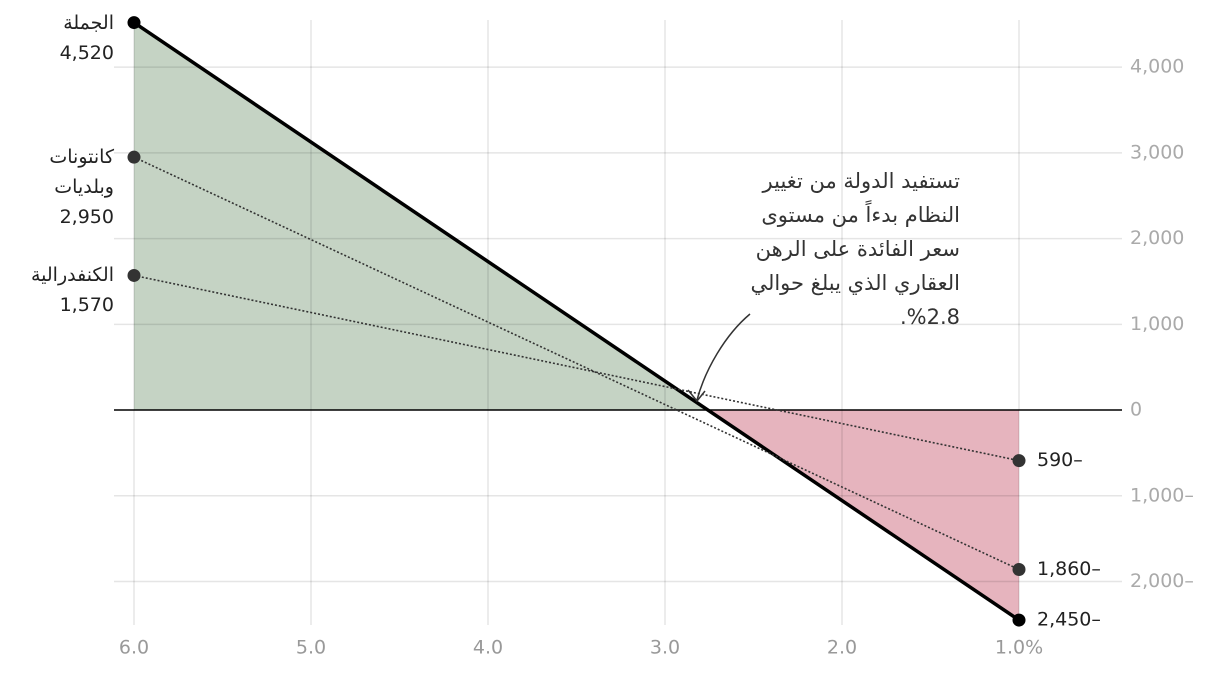 This screenshot has height=674, width=1220. I want to click on x-tick-label: 2.0, so click(842, 648).